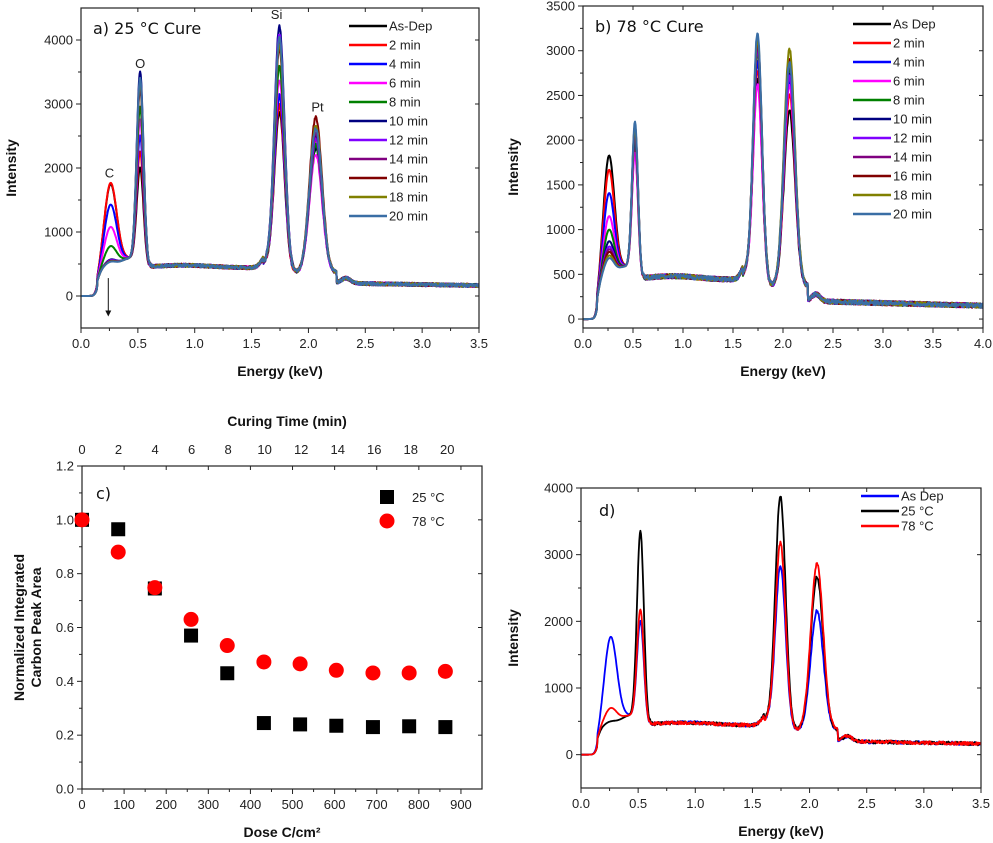  I want to click on x2-tick-label: 2, so click(118, 449).